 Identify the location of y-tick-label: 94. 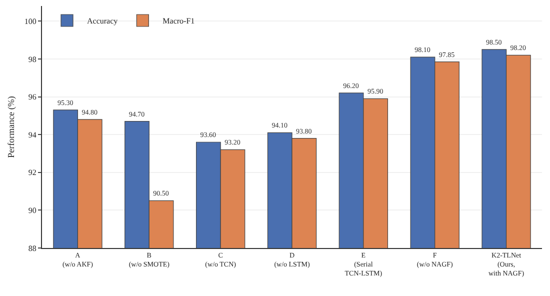
(32, 135).